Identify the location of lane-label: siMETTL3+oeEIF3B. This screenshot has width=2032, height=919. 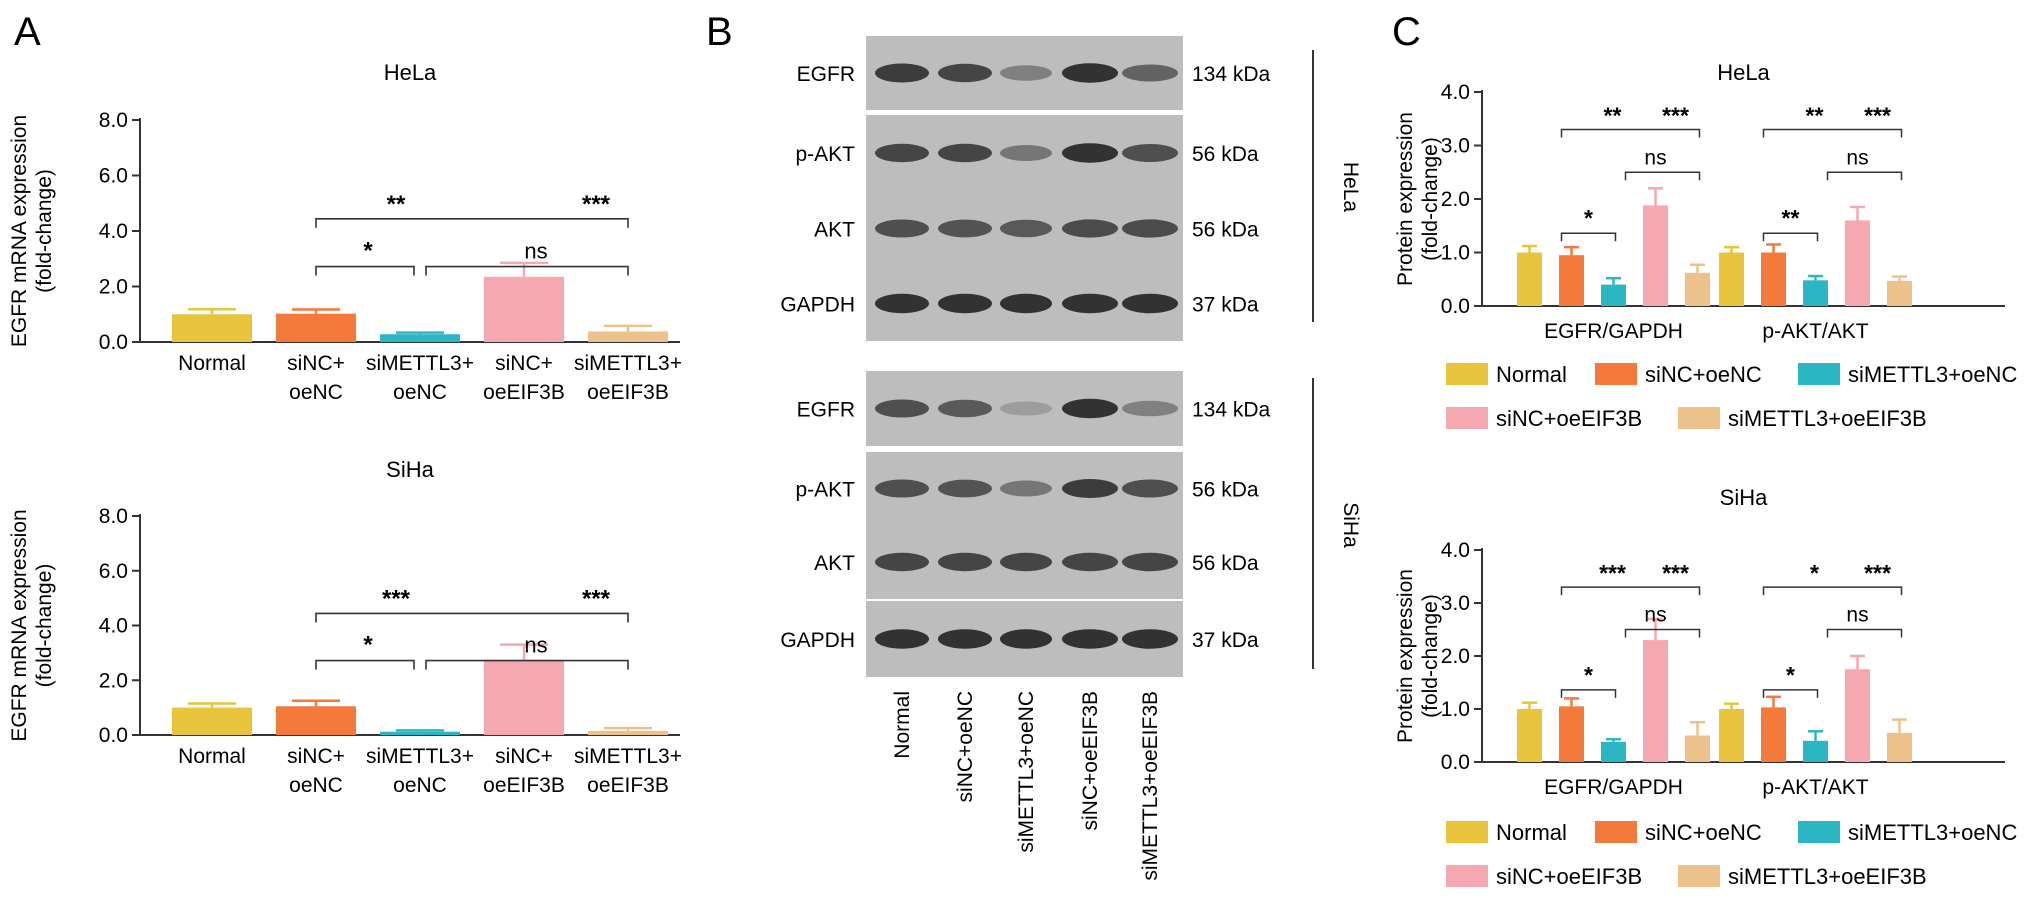
(1150, 786).